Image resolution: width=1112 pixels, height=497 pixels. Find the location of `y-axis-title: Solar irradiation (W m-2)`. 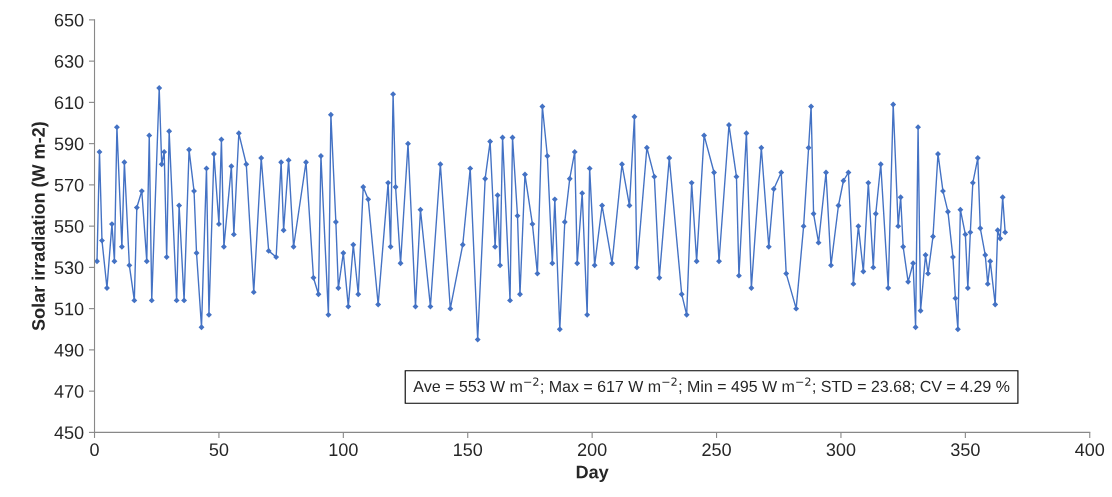

y-axis-title: Solar irradiation (W m-2) is located at coordinates (40, 226).